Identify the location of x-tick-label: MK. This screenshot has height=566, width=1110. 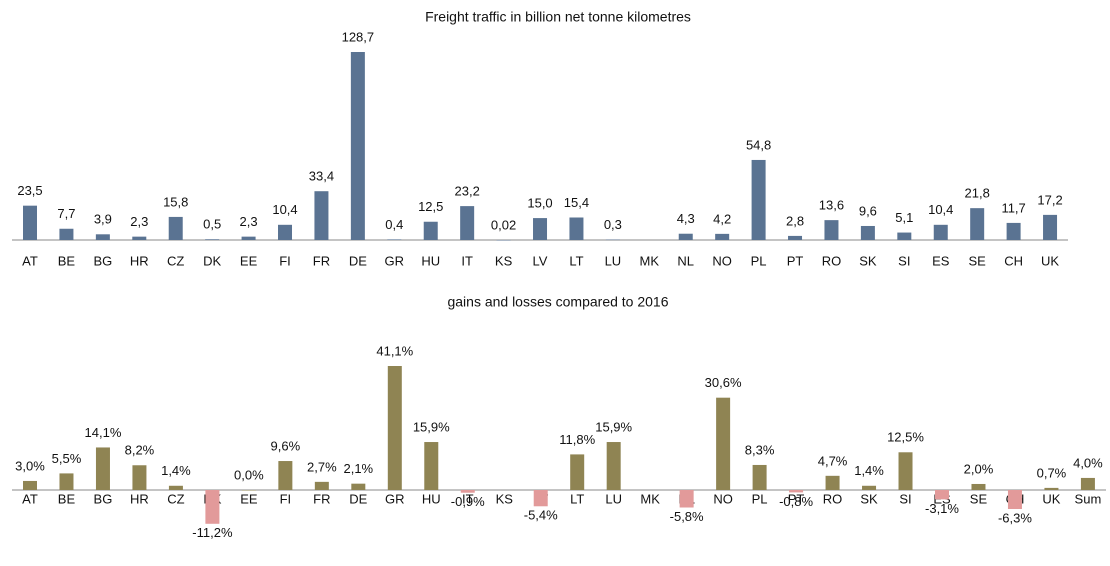
(650, 260).